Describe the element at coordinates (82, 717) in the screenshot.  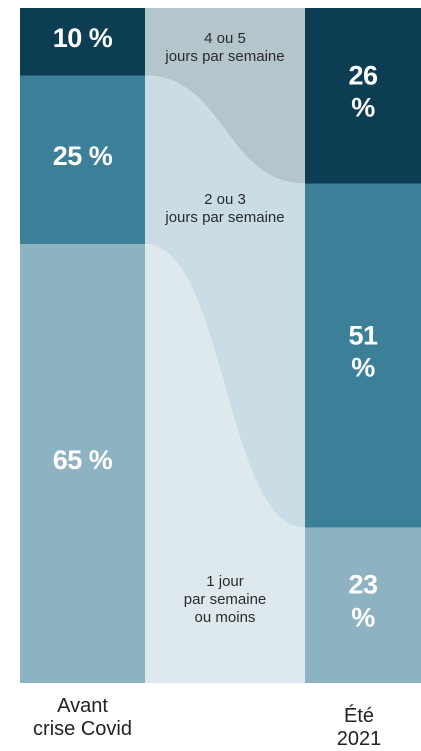
I see `category-label: Avant crise Covid` at that location.